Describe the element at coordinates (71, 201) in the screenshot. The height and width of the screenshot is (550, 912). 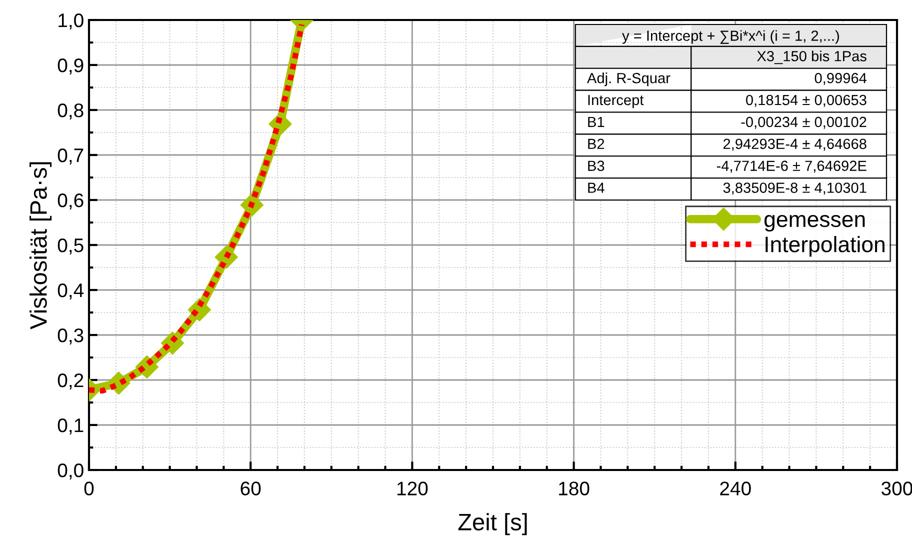
I see `y-tick-label: 0,6` at that location.